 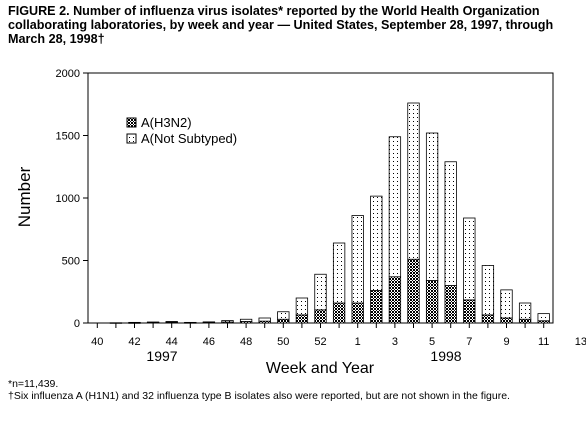 What do you see at coordinates (469, 342) in the screenshot?
I see `x-tick-label: 7` at bounding box center [469, 342].